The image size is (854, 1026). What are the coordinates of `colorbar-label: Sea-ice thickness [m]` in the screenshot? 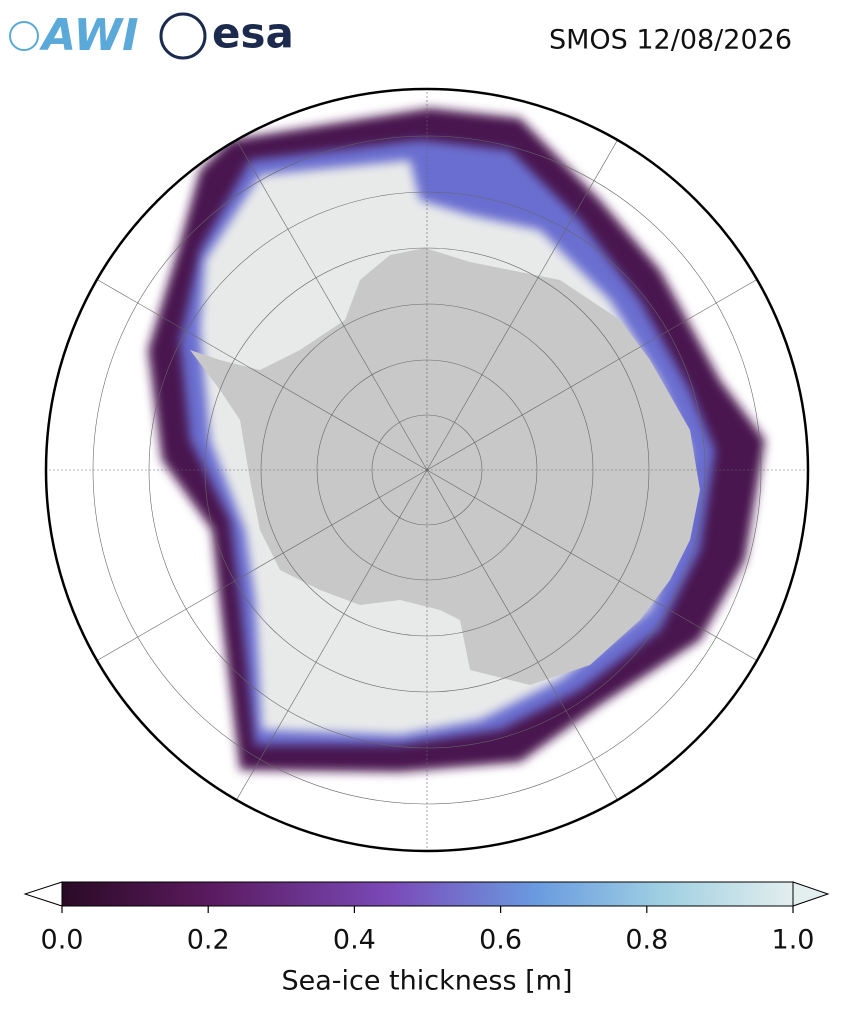 It's located at (426, 981).